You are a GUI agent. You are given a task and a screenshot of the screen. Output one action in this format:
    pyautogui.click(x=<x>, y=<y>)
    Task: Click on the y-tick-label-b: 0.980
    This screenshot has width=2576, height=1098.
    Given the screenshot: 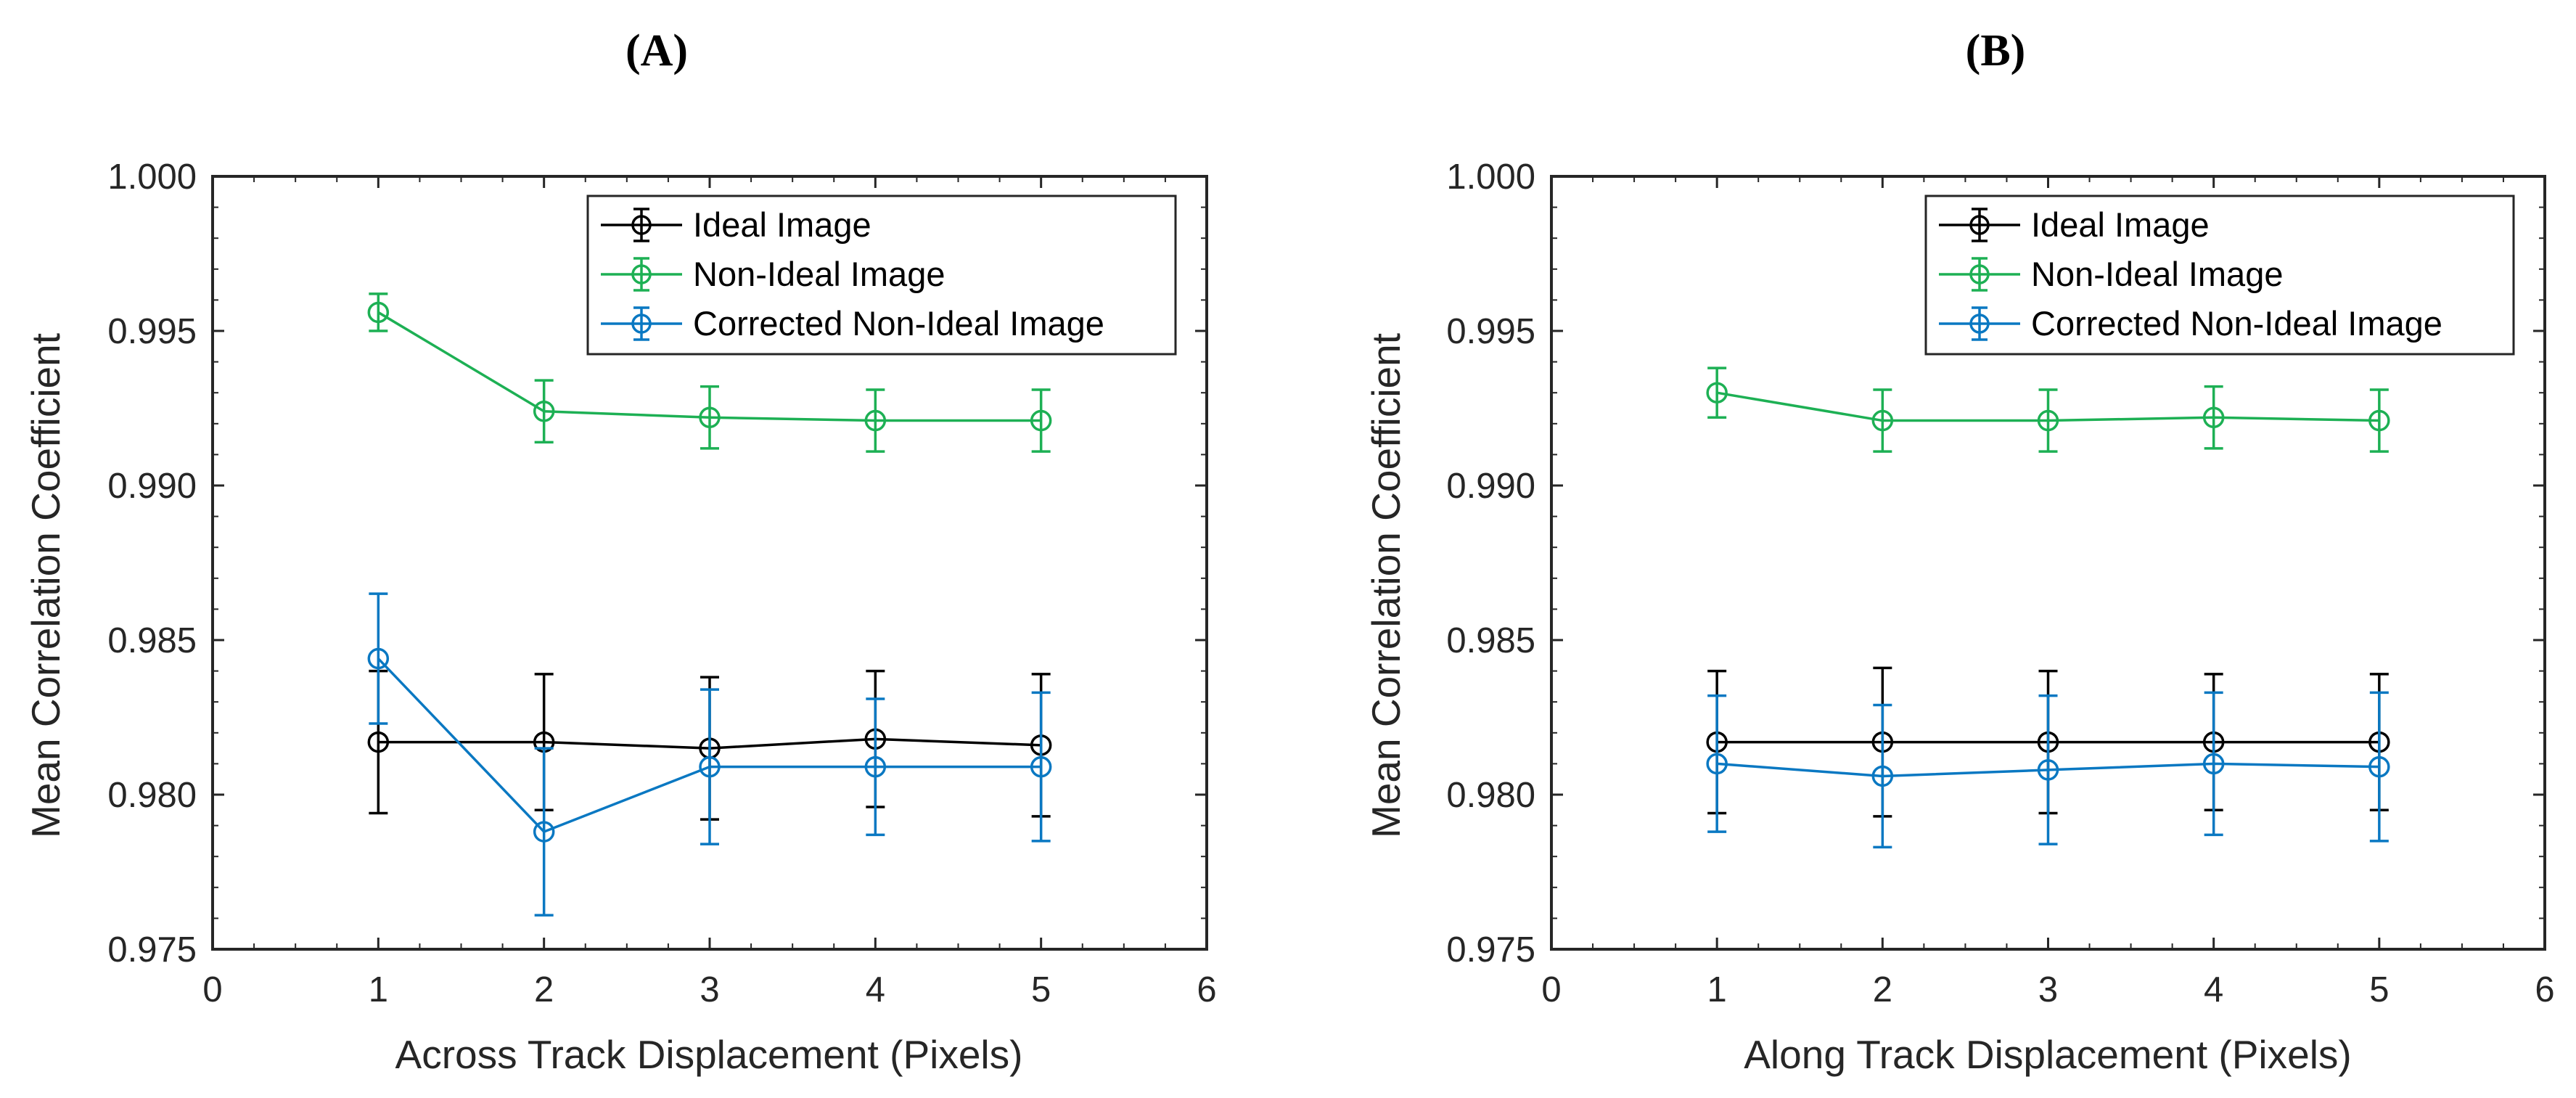 What is the action you would take?
    pyautogui.click(x=1490, y=795)
    